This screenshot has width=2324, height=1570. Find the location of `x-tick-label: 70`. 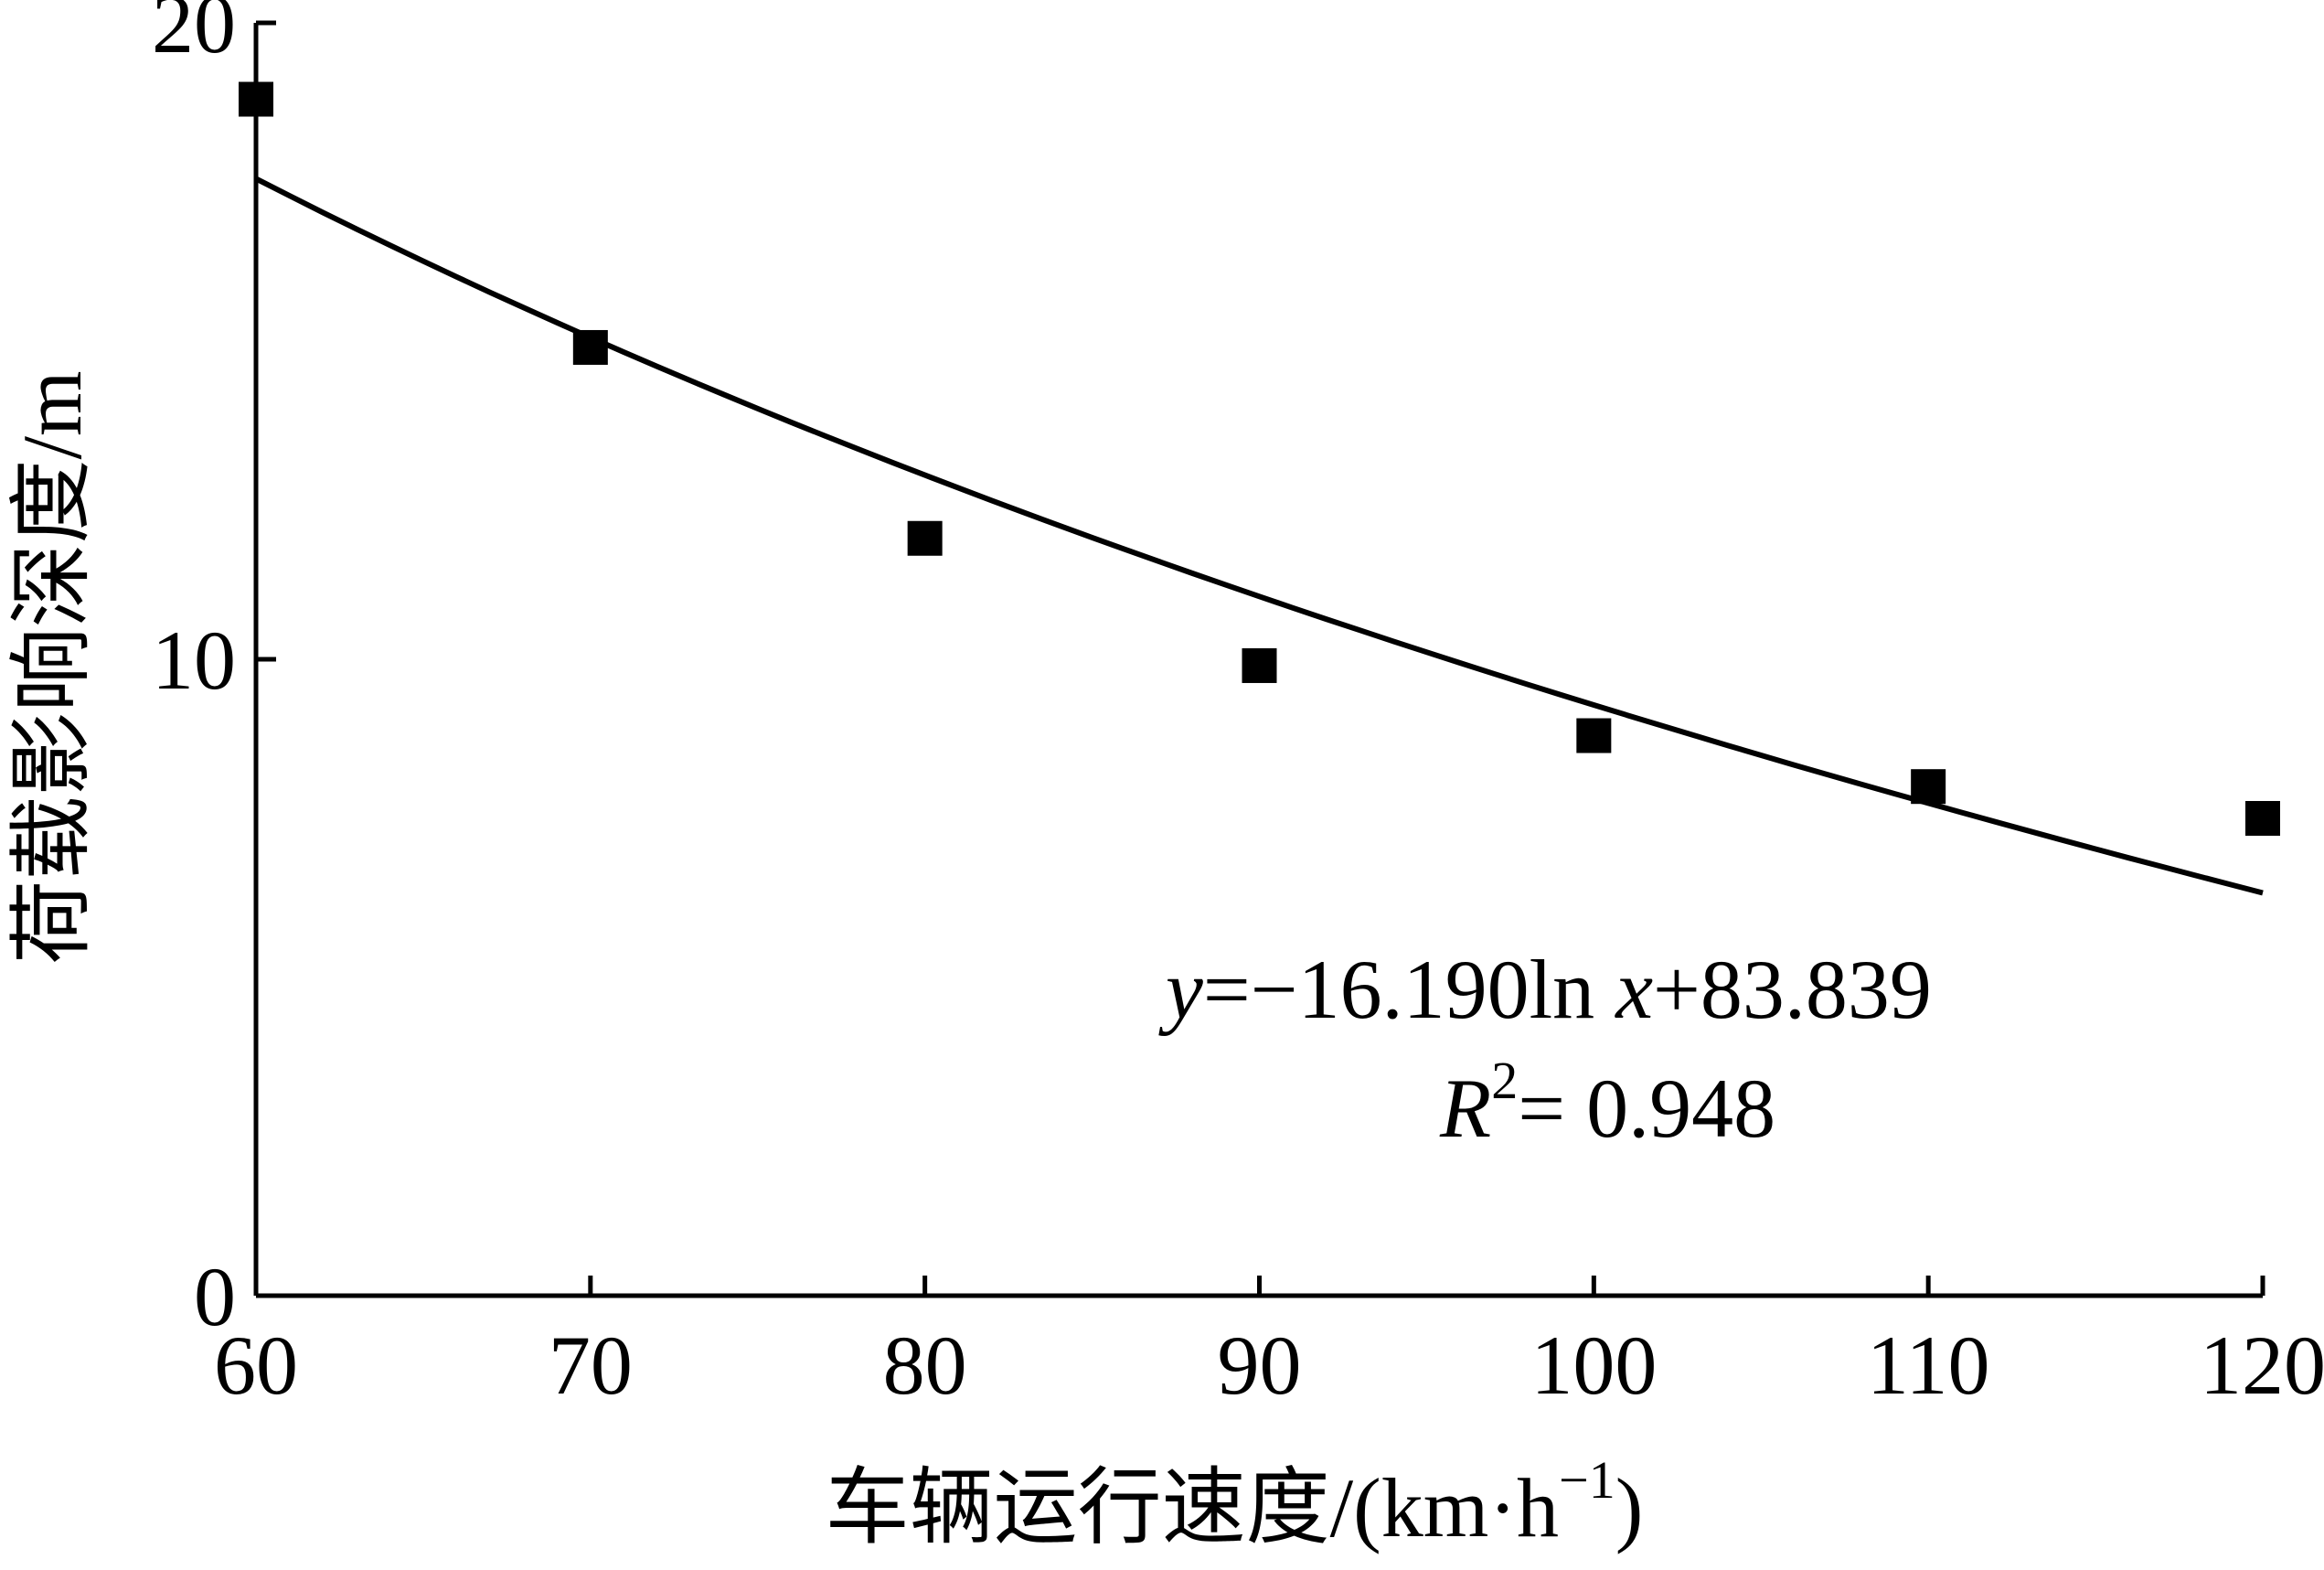

x-tick-label: 70 is located at coordinates (591, 1366).